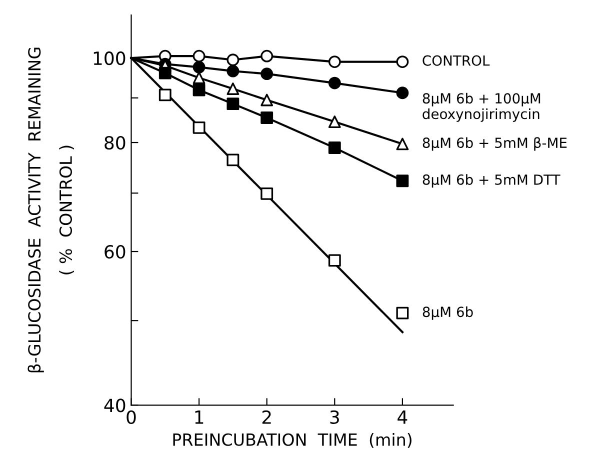 Image resolution: width=602 pixels, height=470 pixels. I want to click on x-tick-label: 3, so click(334, 417).